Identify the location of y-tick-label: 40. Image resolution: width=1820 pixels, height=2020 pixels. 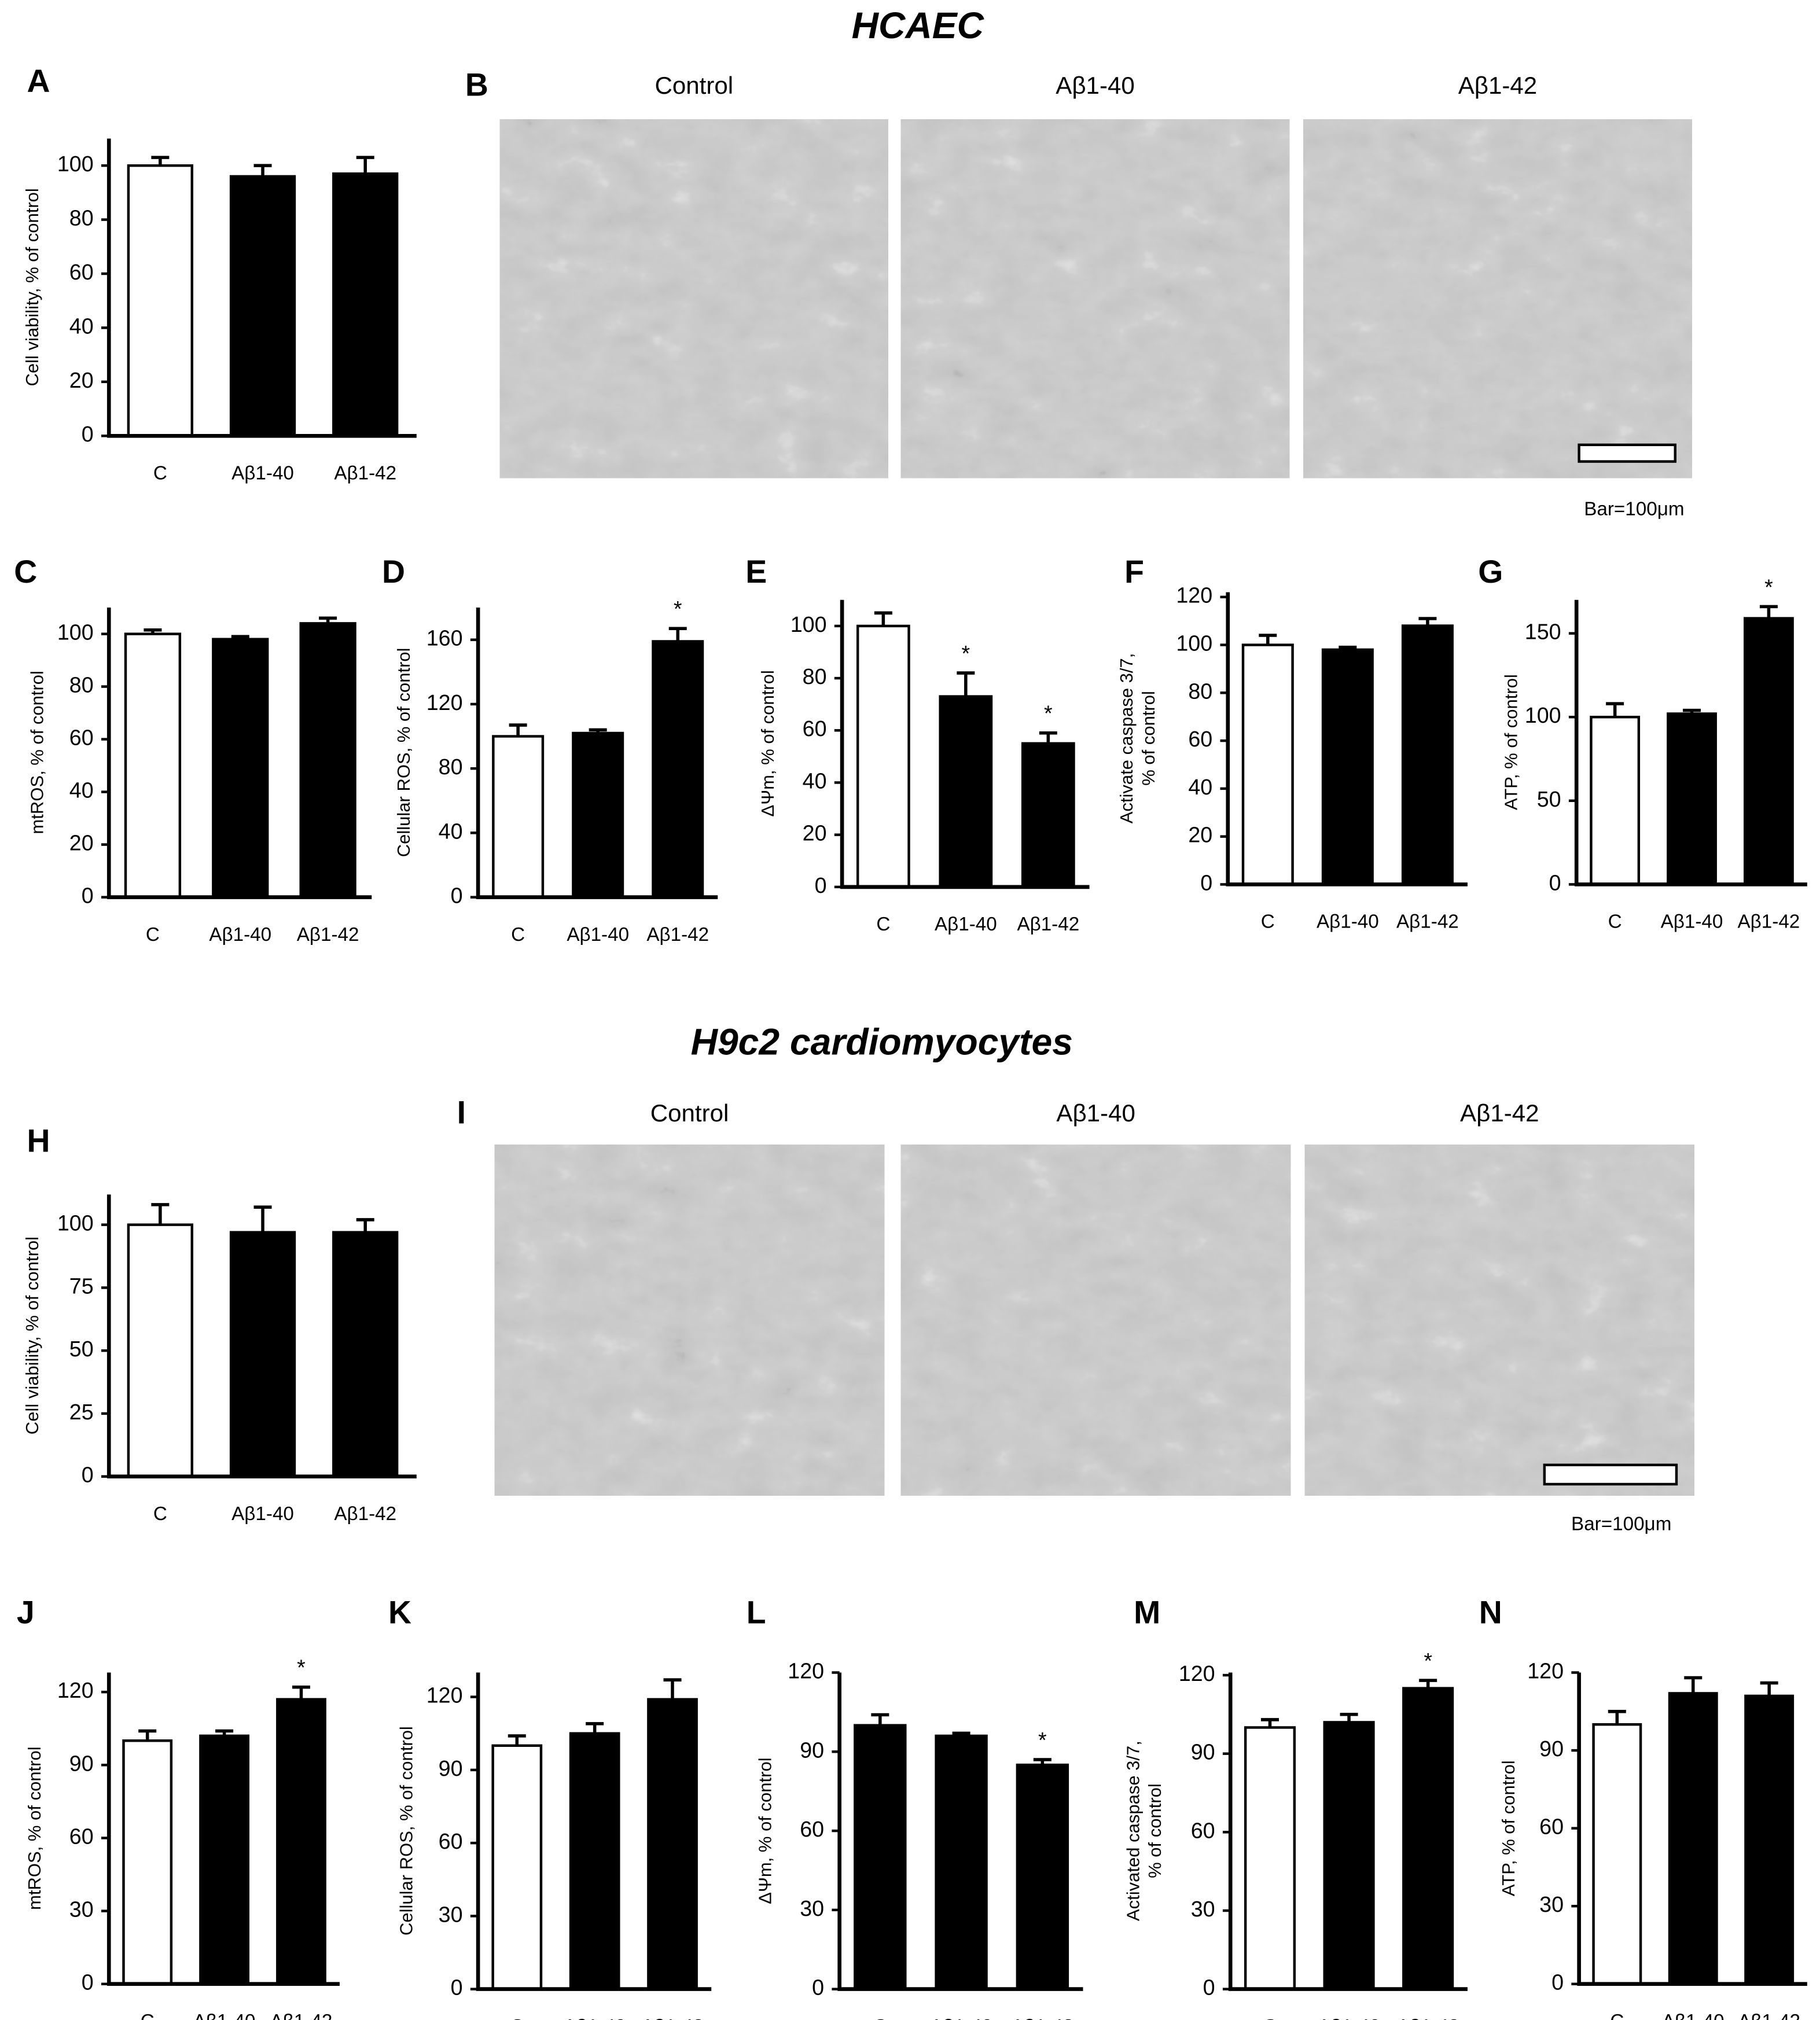
(451, 831).